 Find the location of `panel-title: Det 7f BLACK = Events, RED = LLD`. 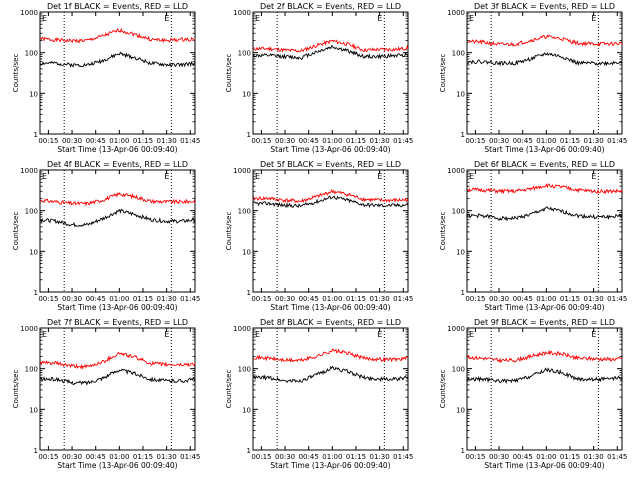

panel-title: Det 7f BLACK = Events, RED = LLD is located at coordinates (117, 322).